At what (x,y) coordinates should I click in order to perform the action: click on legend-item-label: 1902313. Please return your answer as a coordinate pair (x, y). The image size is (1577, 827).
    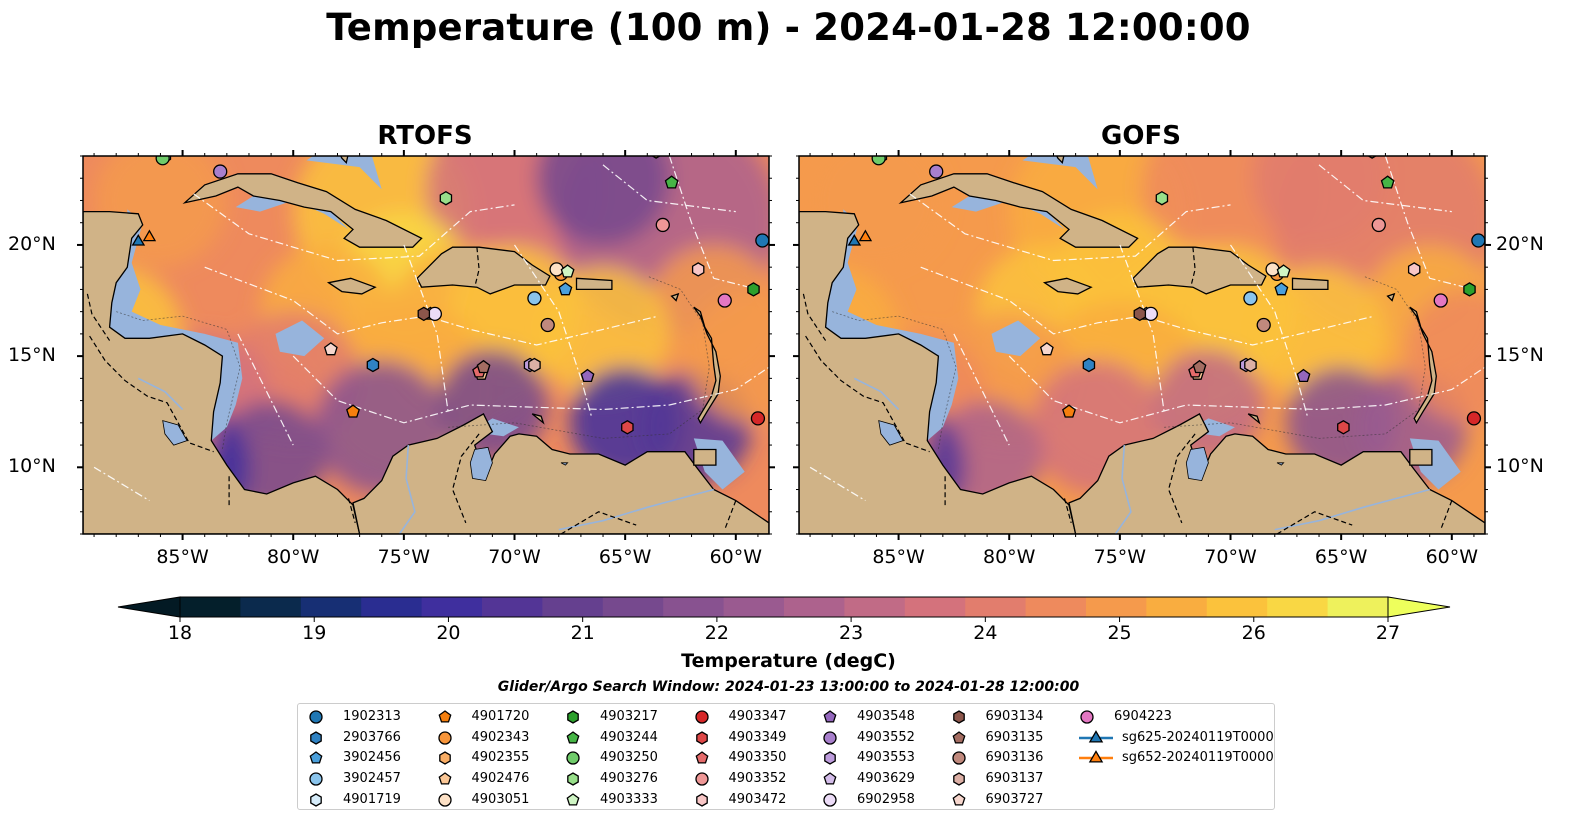
    Looking at the image, I should click on (372, 716).